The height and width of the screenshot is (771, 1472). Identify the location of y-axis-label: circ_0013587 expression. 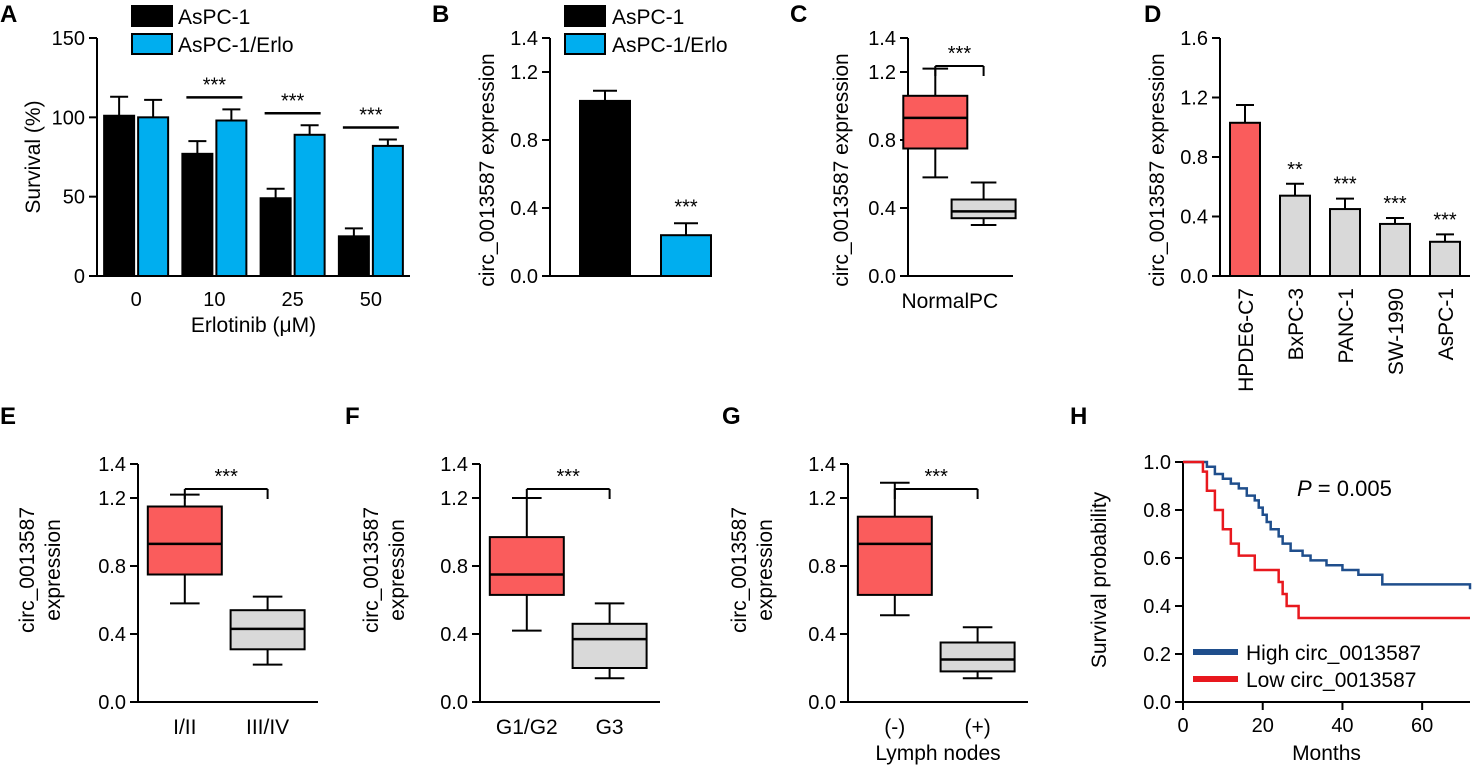
(841, 169).